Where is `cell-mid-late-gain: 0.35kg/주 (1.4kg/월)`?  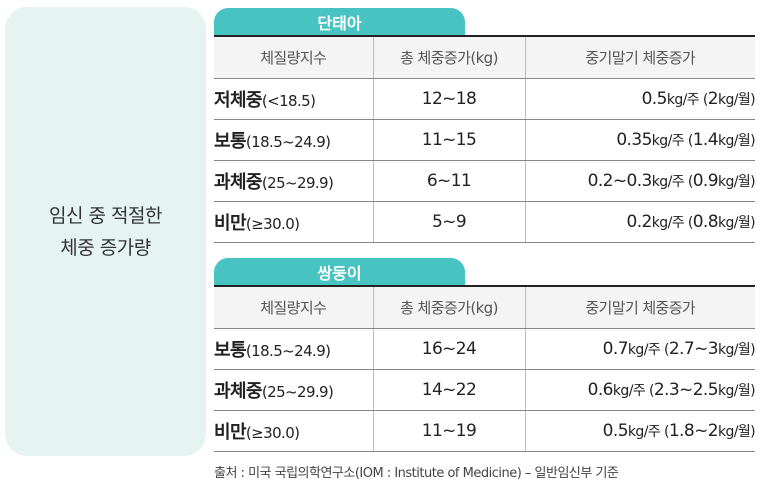 cell-mid-late-gain: 0.35kg/주 (1.4kg/월) is located at coordinates (639, 140).